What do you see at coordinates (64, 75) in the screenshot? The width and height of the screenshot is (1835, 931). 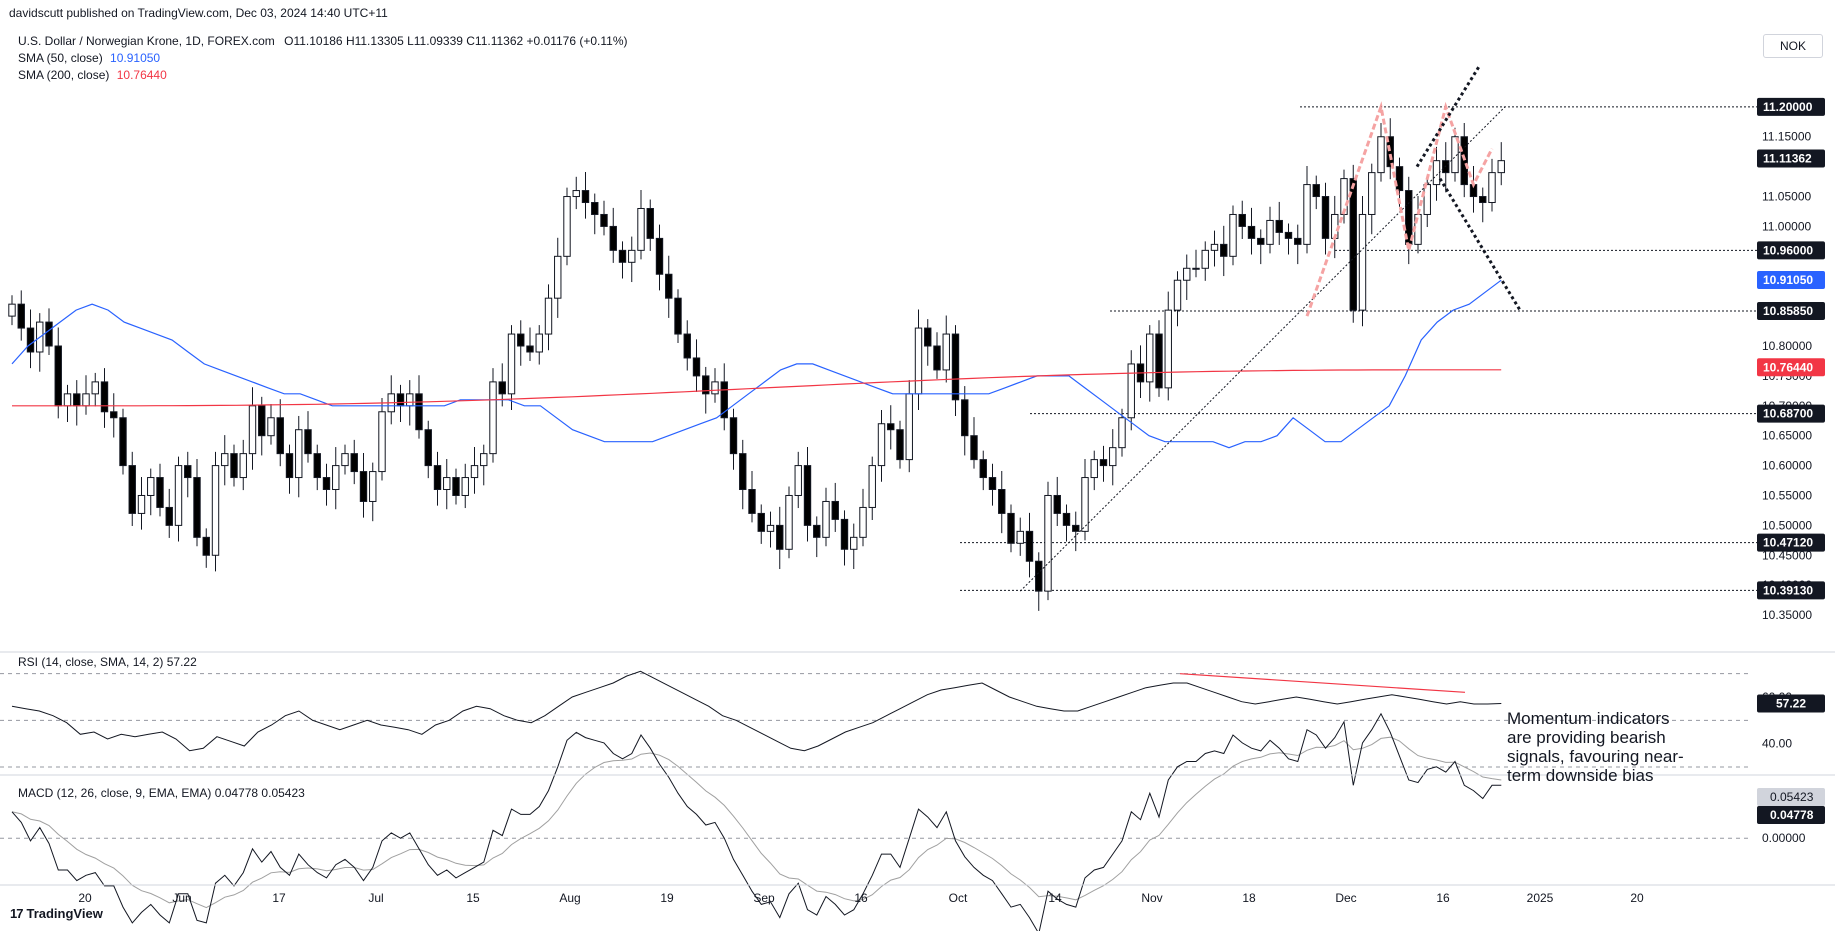 I see `sma200-label: SMA (200, close)` at bounding box center [64, 75].